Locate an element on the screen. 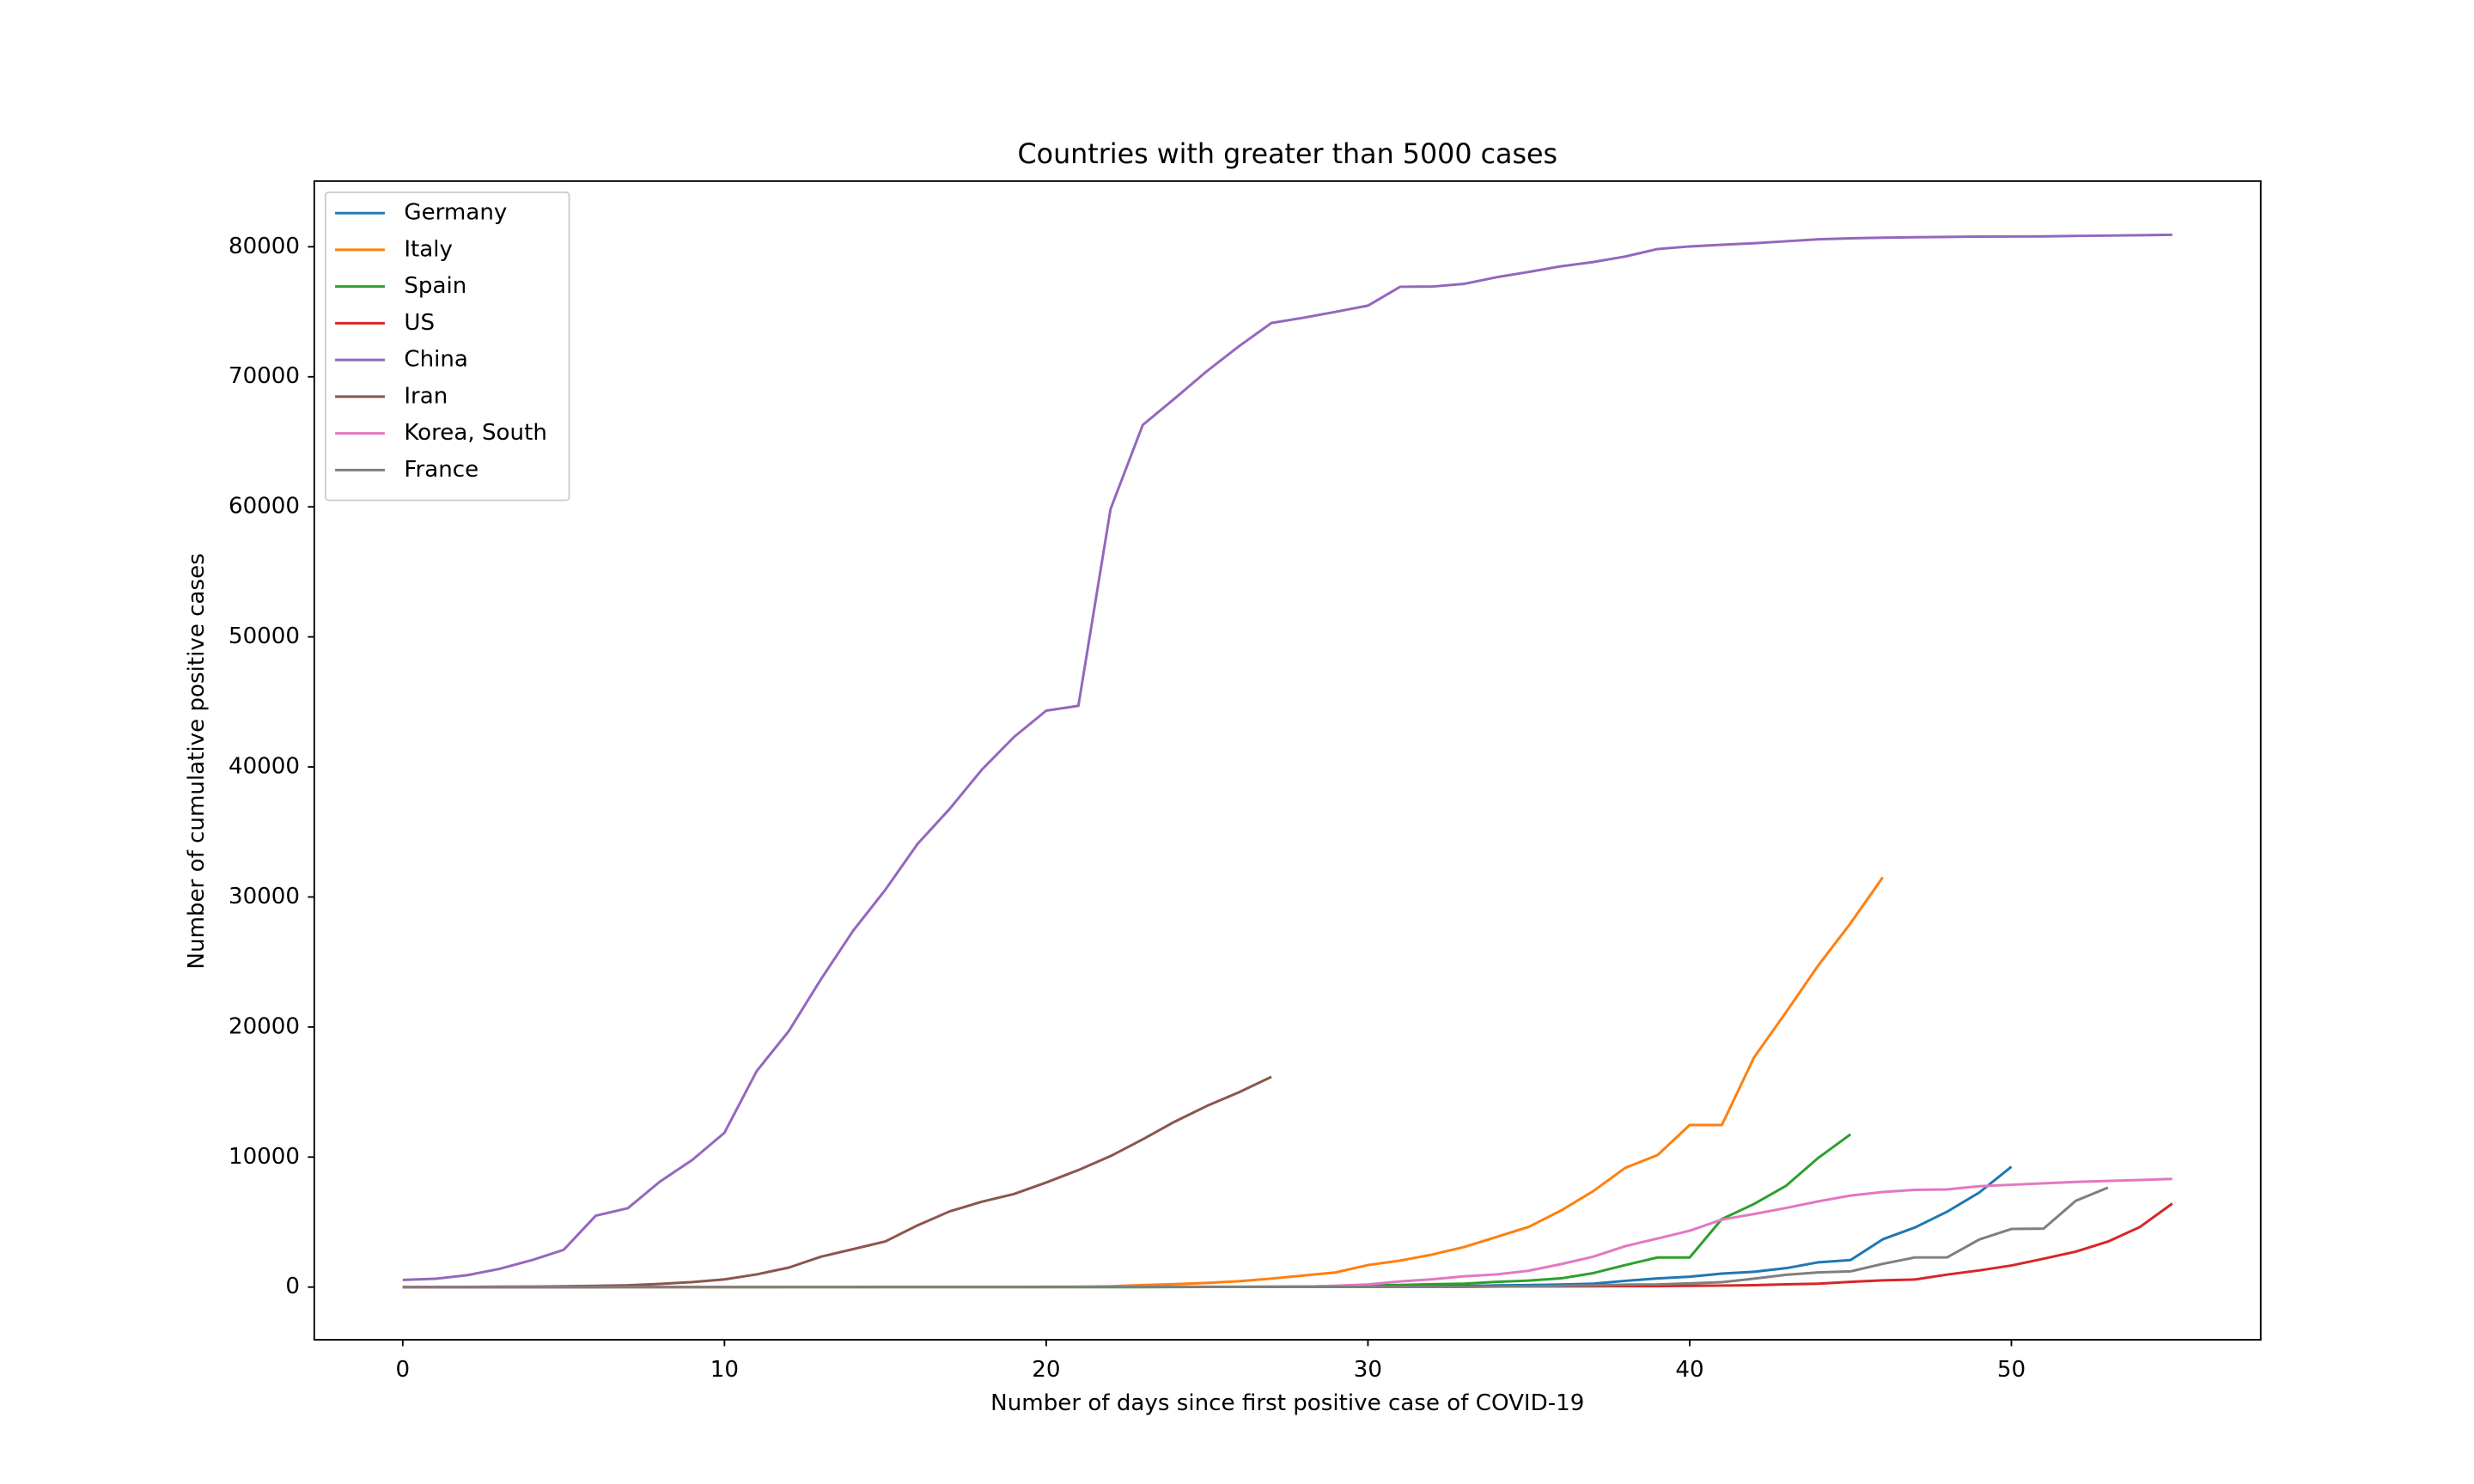  y-tick-label: 0 is located at coordinates (292, 1287).